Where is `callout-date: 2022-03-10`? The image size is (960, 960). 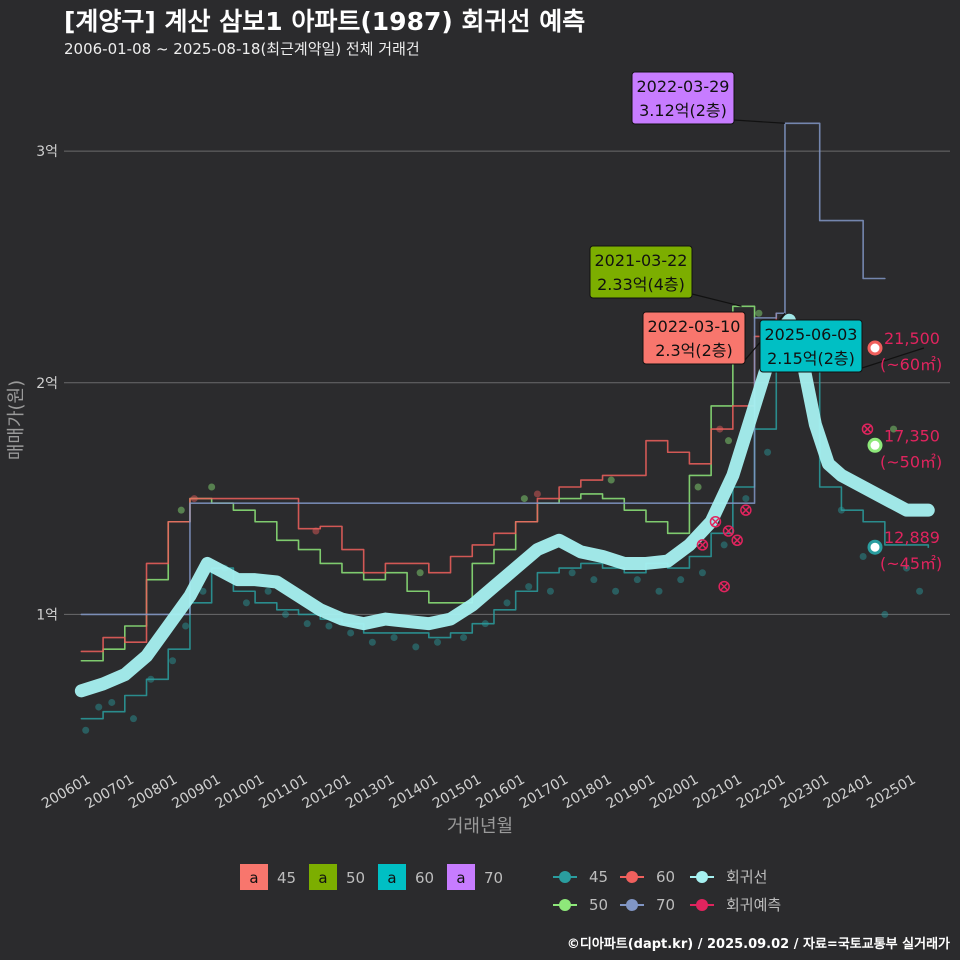 callout-date: 2022-03-10 is located at coordinates (694, 326).